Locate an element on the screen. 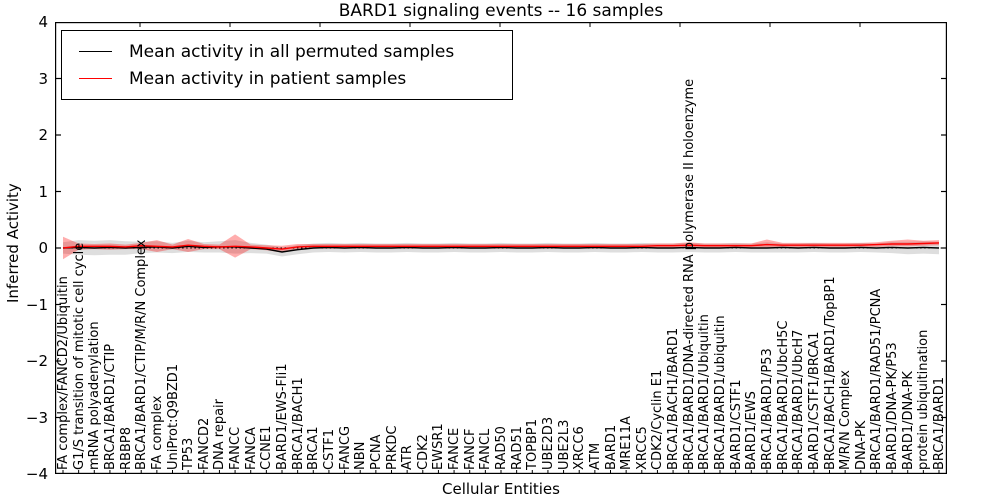 The width and height of the screenshot is (1000, 500). x-tick-label: BRCA1/BARD1/UbcH5C is located at coordinates (783, 395).